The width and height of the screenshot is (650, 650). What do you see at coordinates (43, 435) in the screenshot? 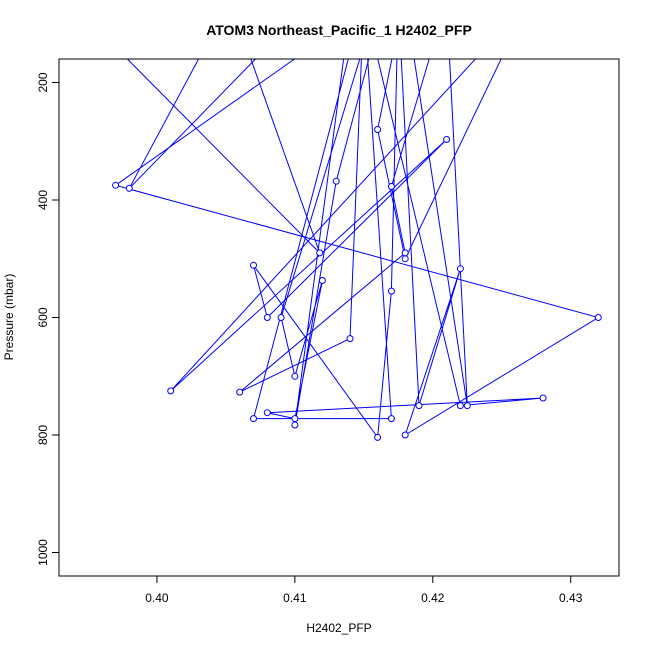
I see `y-tick-label: 800` at bounding box center [43, 435].